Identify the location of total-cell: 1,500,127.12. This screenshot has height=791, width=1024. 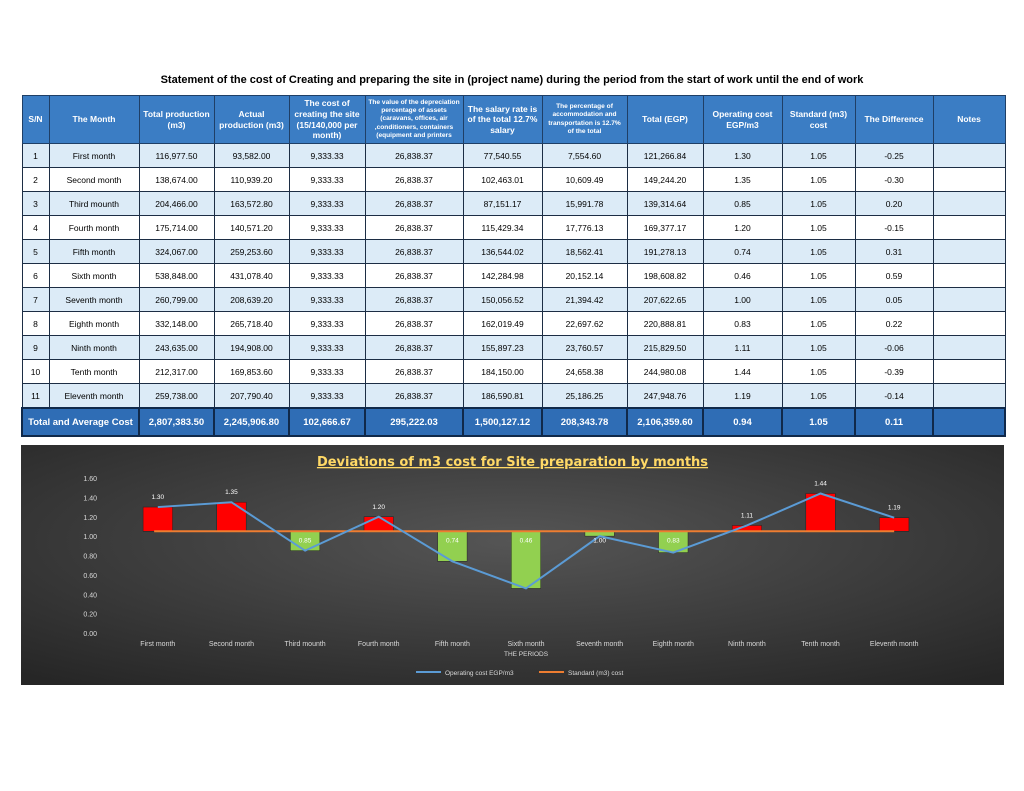
(502, 422).